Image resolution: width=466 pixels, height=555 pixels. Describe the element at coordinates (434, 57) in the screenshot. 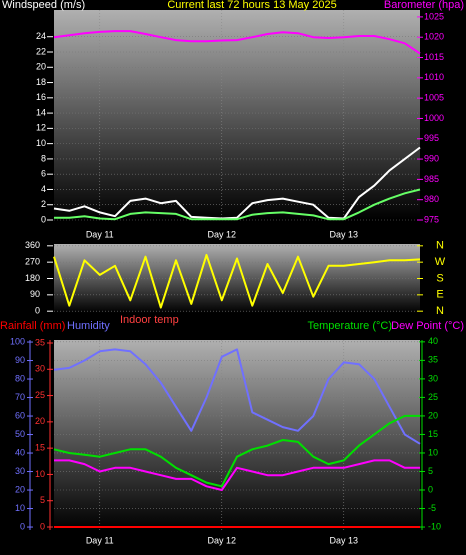

I see `tick-label: 1015` at that location.